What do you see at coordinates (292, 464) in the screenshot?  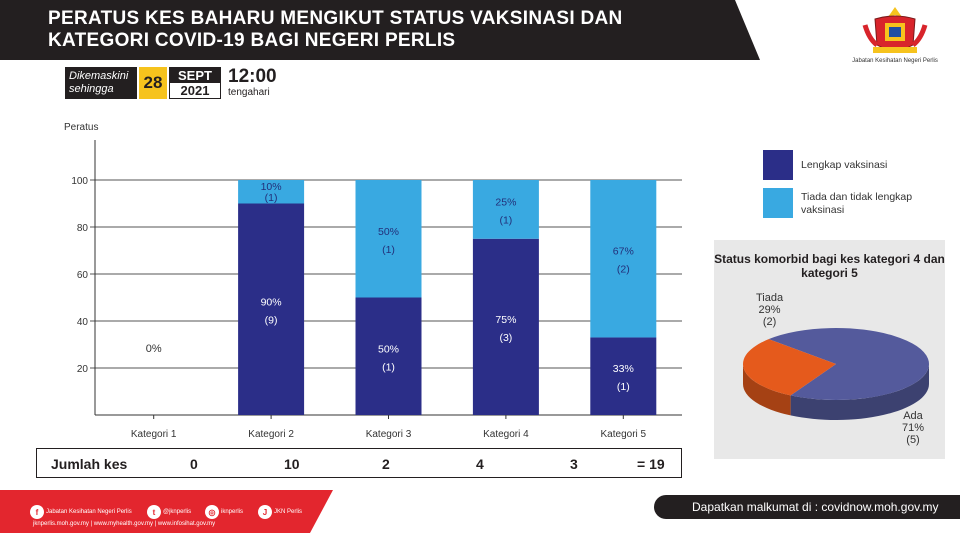 I see `count-kategori-2: 10` at bounding box center [292, 464].